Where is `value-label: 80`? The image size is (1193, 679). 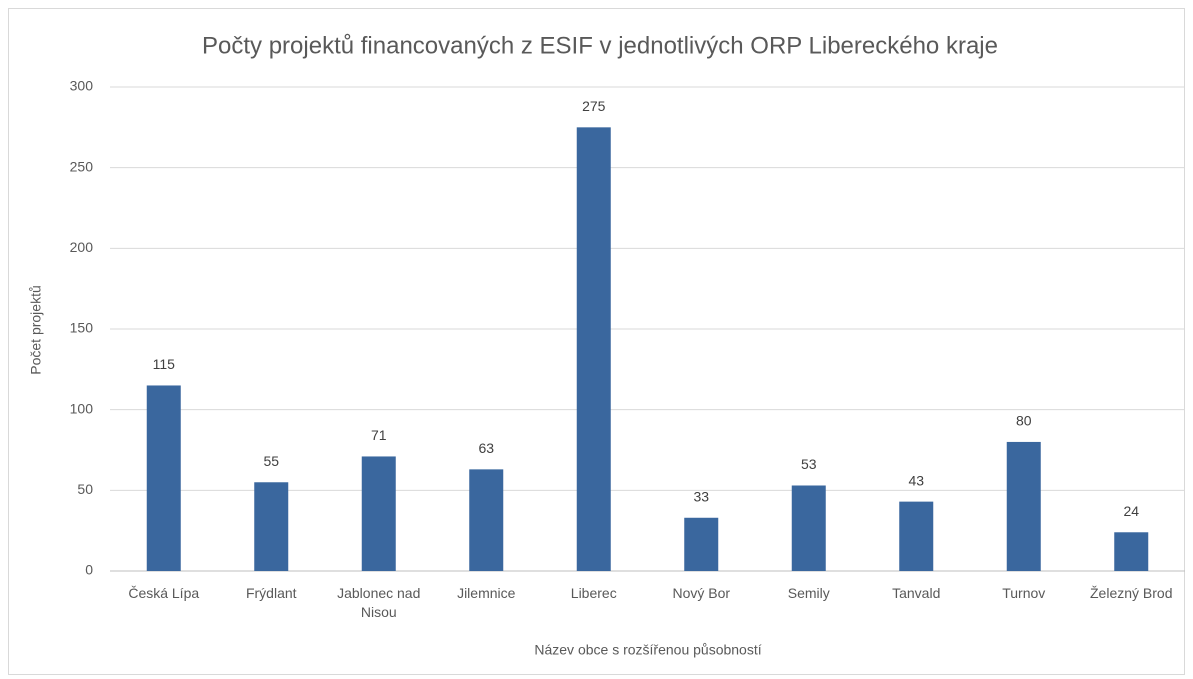
value-label: 80 is located at coordinates (1024, 421).